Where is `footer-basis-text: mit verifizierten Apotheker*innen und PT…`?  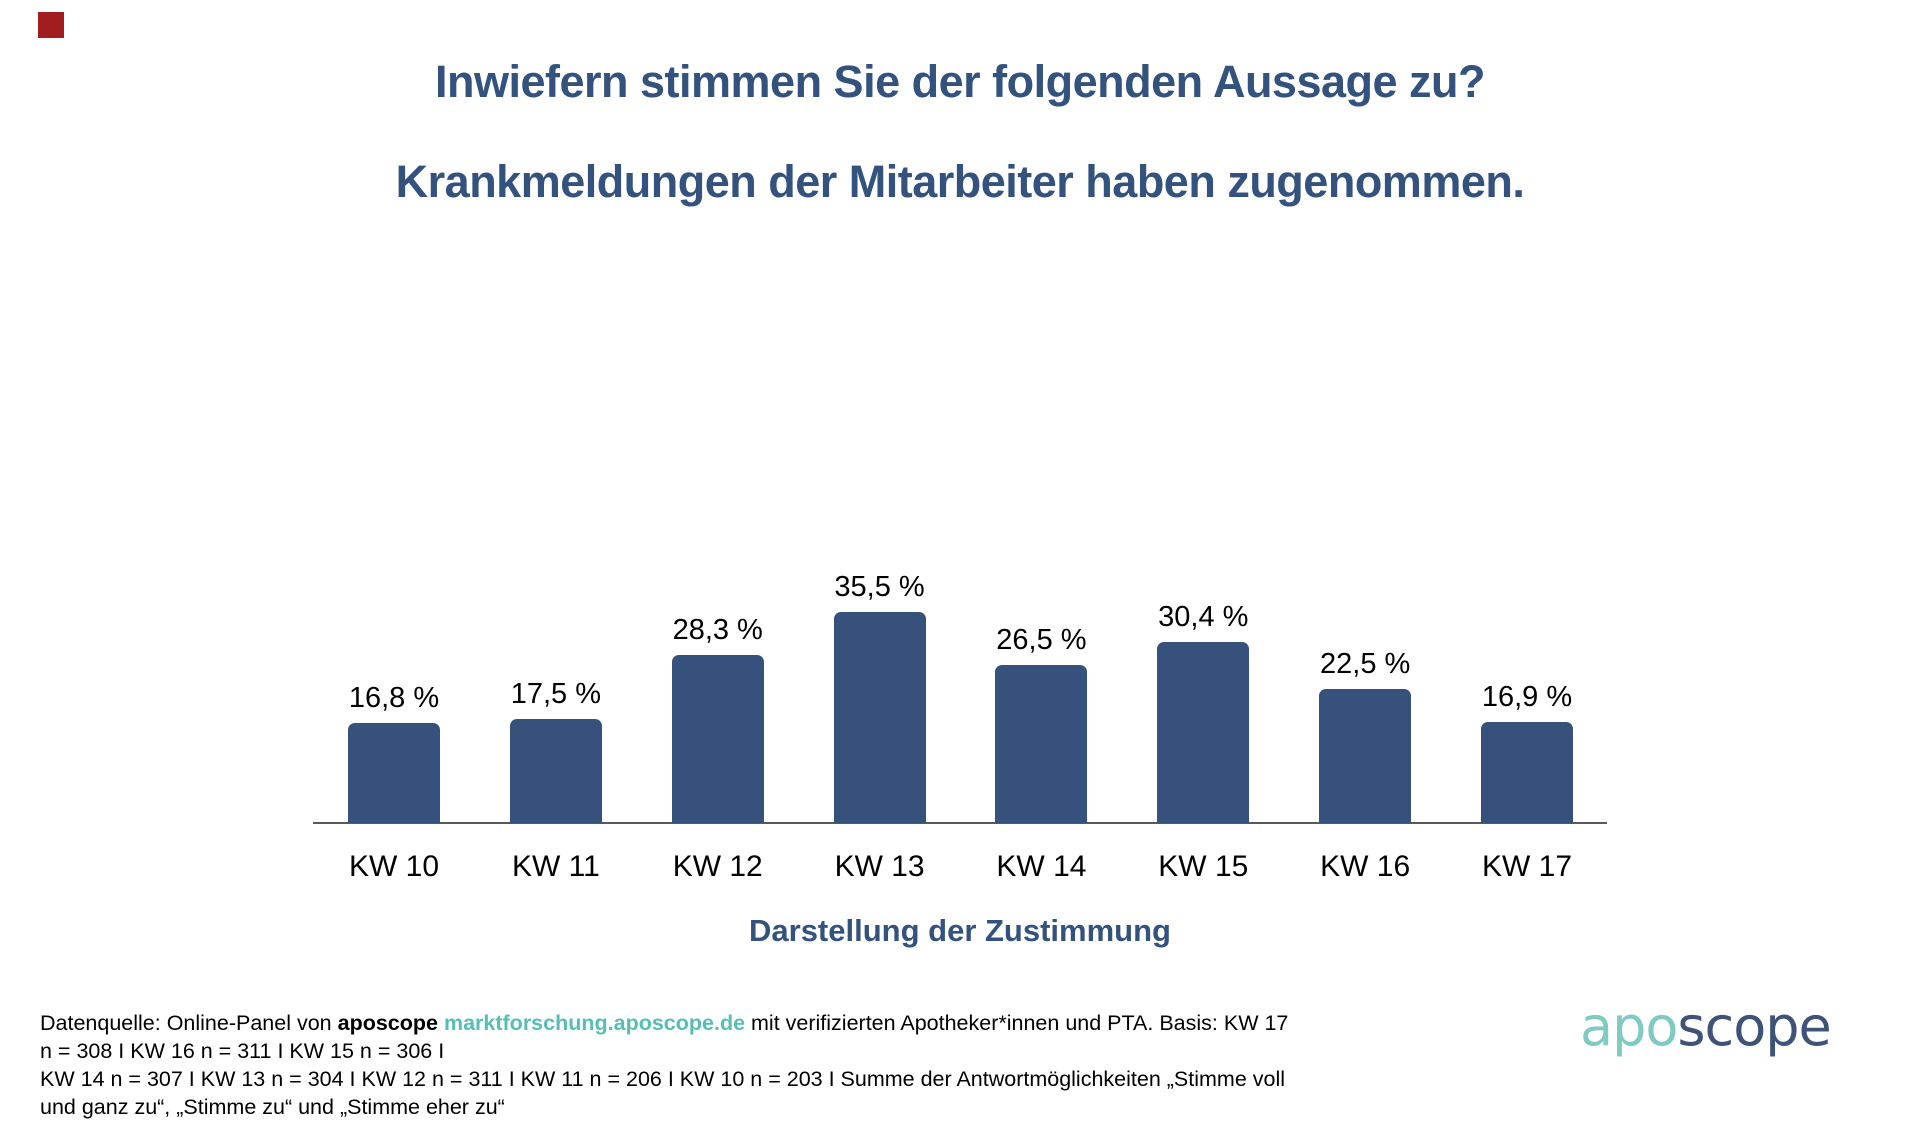 footer-basis-text: mit verifizierten Apotheker*innen und PT… is located at coordinates (664, 1037).